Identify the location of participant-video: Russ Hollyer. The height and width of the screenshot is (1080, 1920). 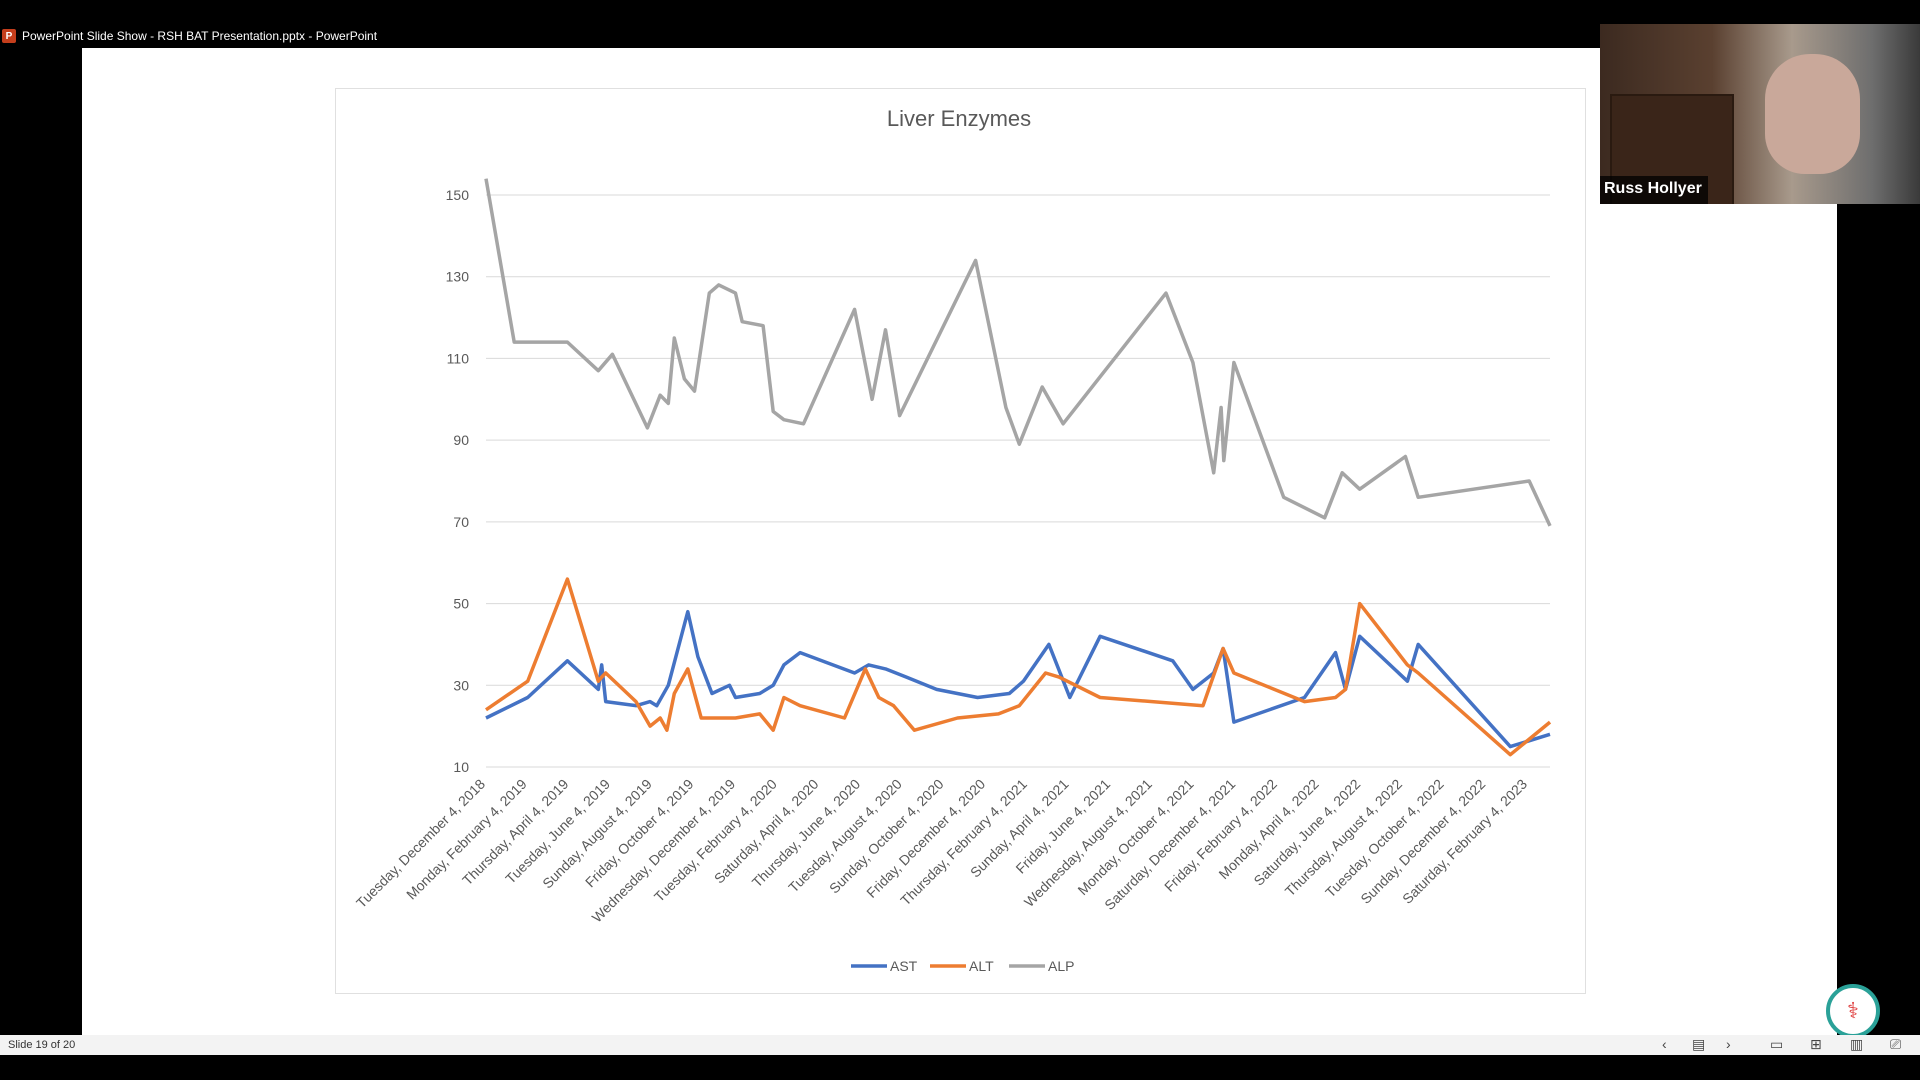
(1760, 114).